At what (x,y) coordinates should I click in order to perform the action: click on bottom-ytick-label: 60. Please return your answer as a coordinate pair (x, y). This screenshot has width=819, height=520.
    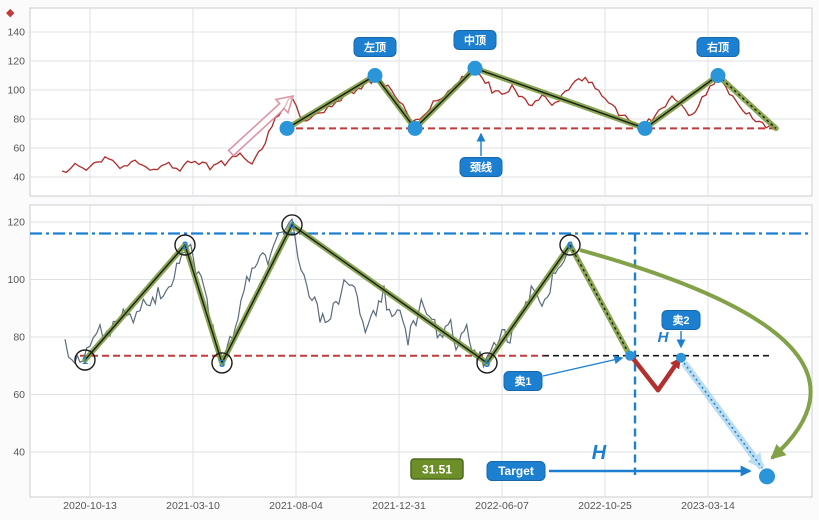
    Looking at the image, I should click on (19, 395).